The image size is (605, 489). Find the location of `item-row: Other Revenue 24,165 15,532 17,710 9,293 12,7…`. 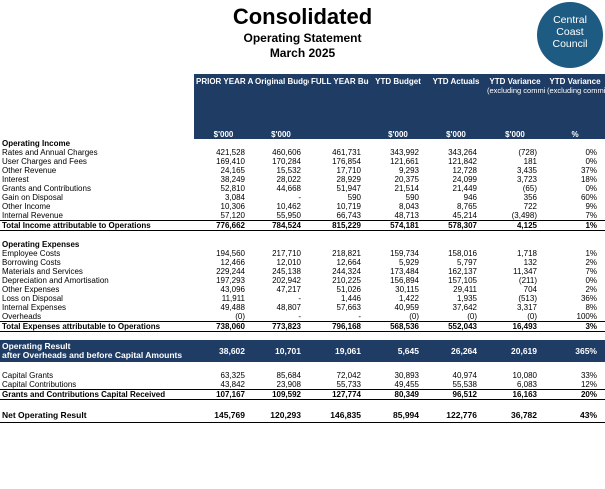

item-row: Other Revenue 24,165 15,532 17,710 9,293 12,7… is located at coordinates (302, 170).